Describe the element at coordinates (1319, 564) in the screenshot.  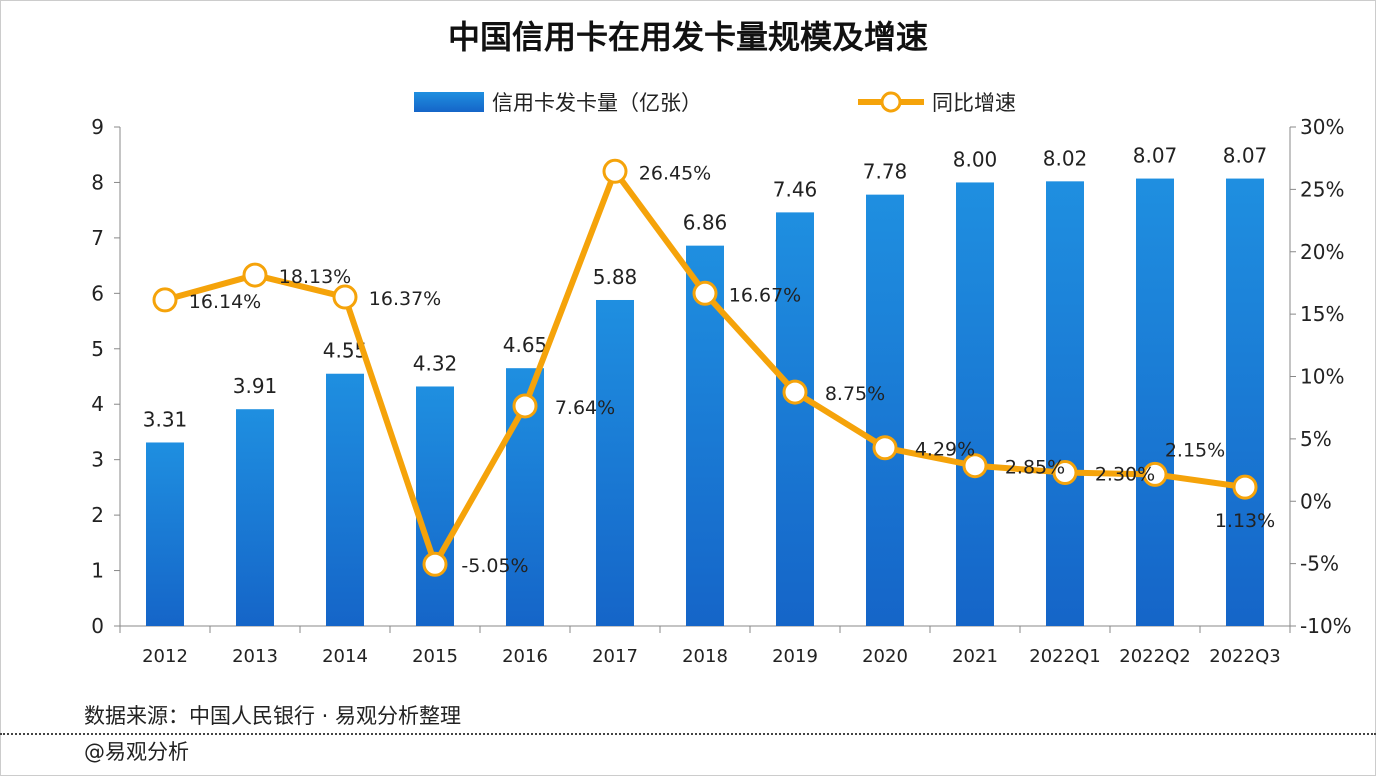
I see `right-tick-label: -5%` at that location.